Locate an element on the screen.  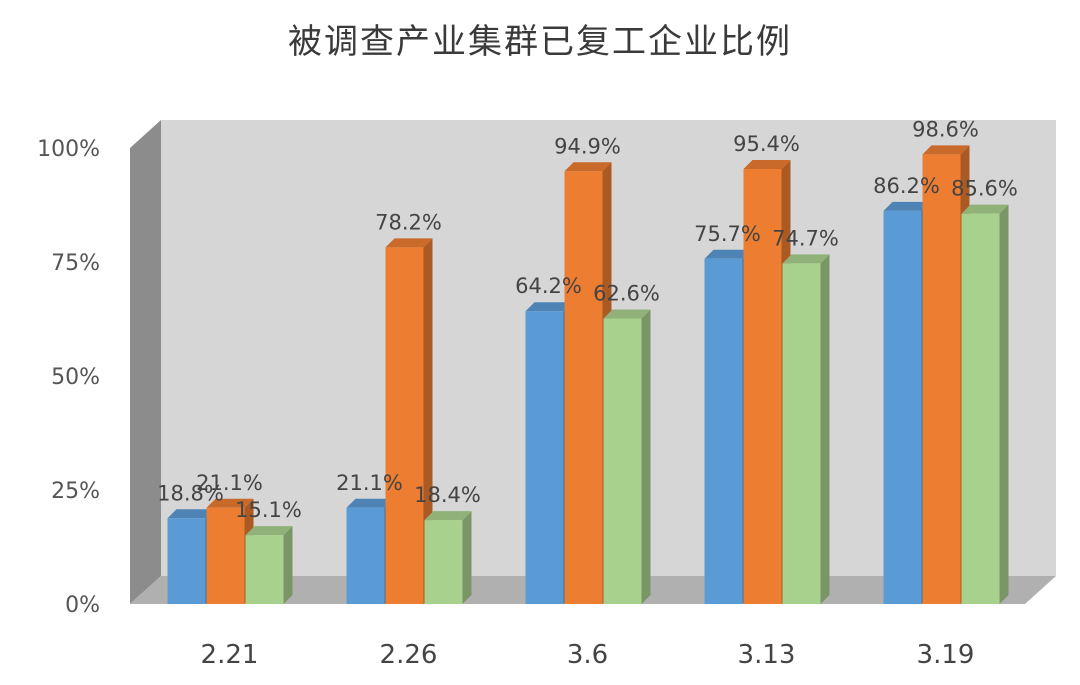
x-tick-label: 3.19 is located at coordinates (946, 655).